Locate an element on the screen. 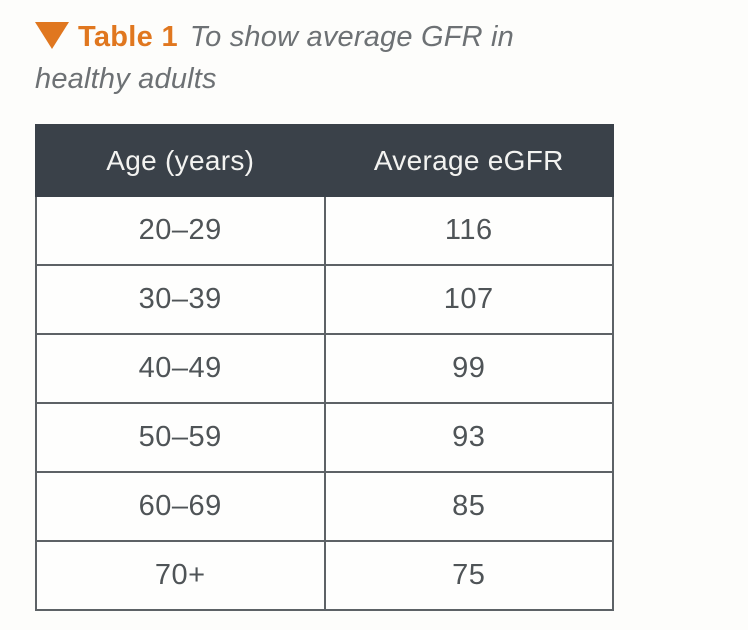  egfr-cell: 107 is located at coordinates (468, 300).